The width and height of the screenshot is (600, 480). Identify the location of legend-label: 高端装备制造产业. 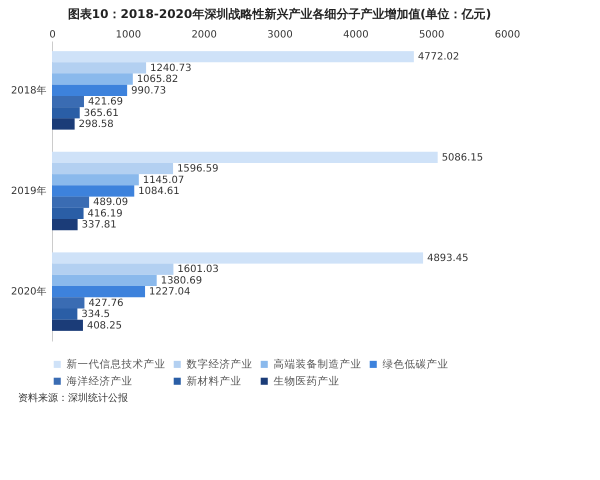
(318, 363).